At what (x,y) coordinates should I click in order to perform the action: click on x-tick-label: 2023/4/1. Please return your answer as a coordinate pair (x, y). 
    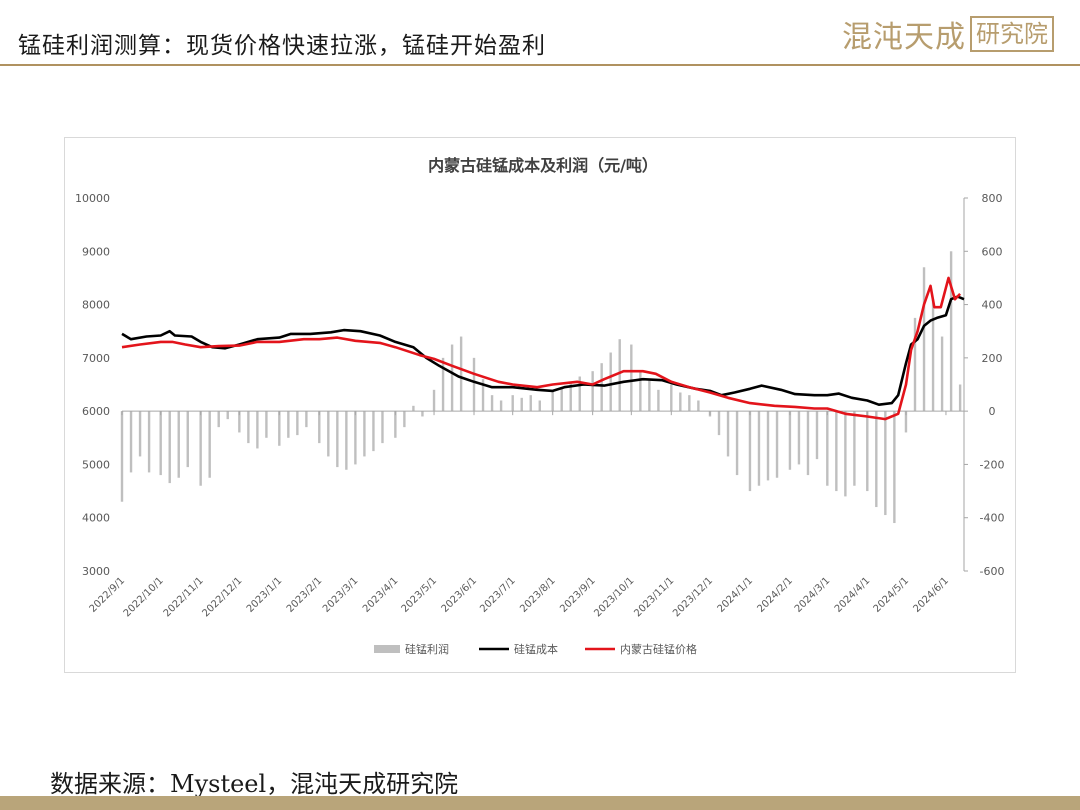
    Looking at the image, I should click on (381, 595).